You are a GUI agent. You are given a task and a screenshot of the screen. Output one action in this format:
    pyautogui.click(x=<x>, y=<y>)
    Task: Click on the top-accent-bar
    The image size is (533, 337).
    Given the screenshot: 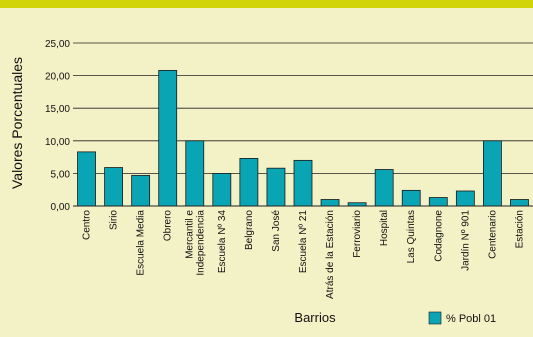 What is the action you would take?
    pyautogui.click(x=266, y=4)
    